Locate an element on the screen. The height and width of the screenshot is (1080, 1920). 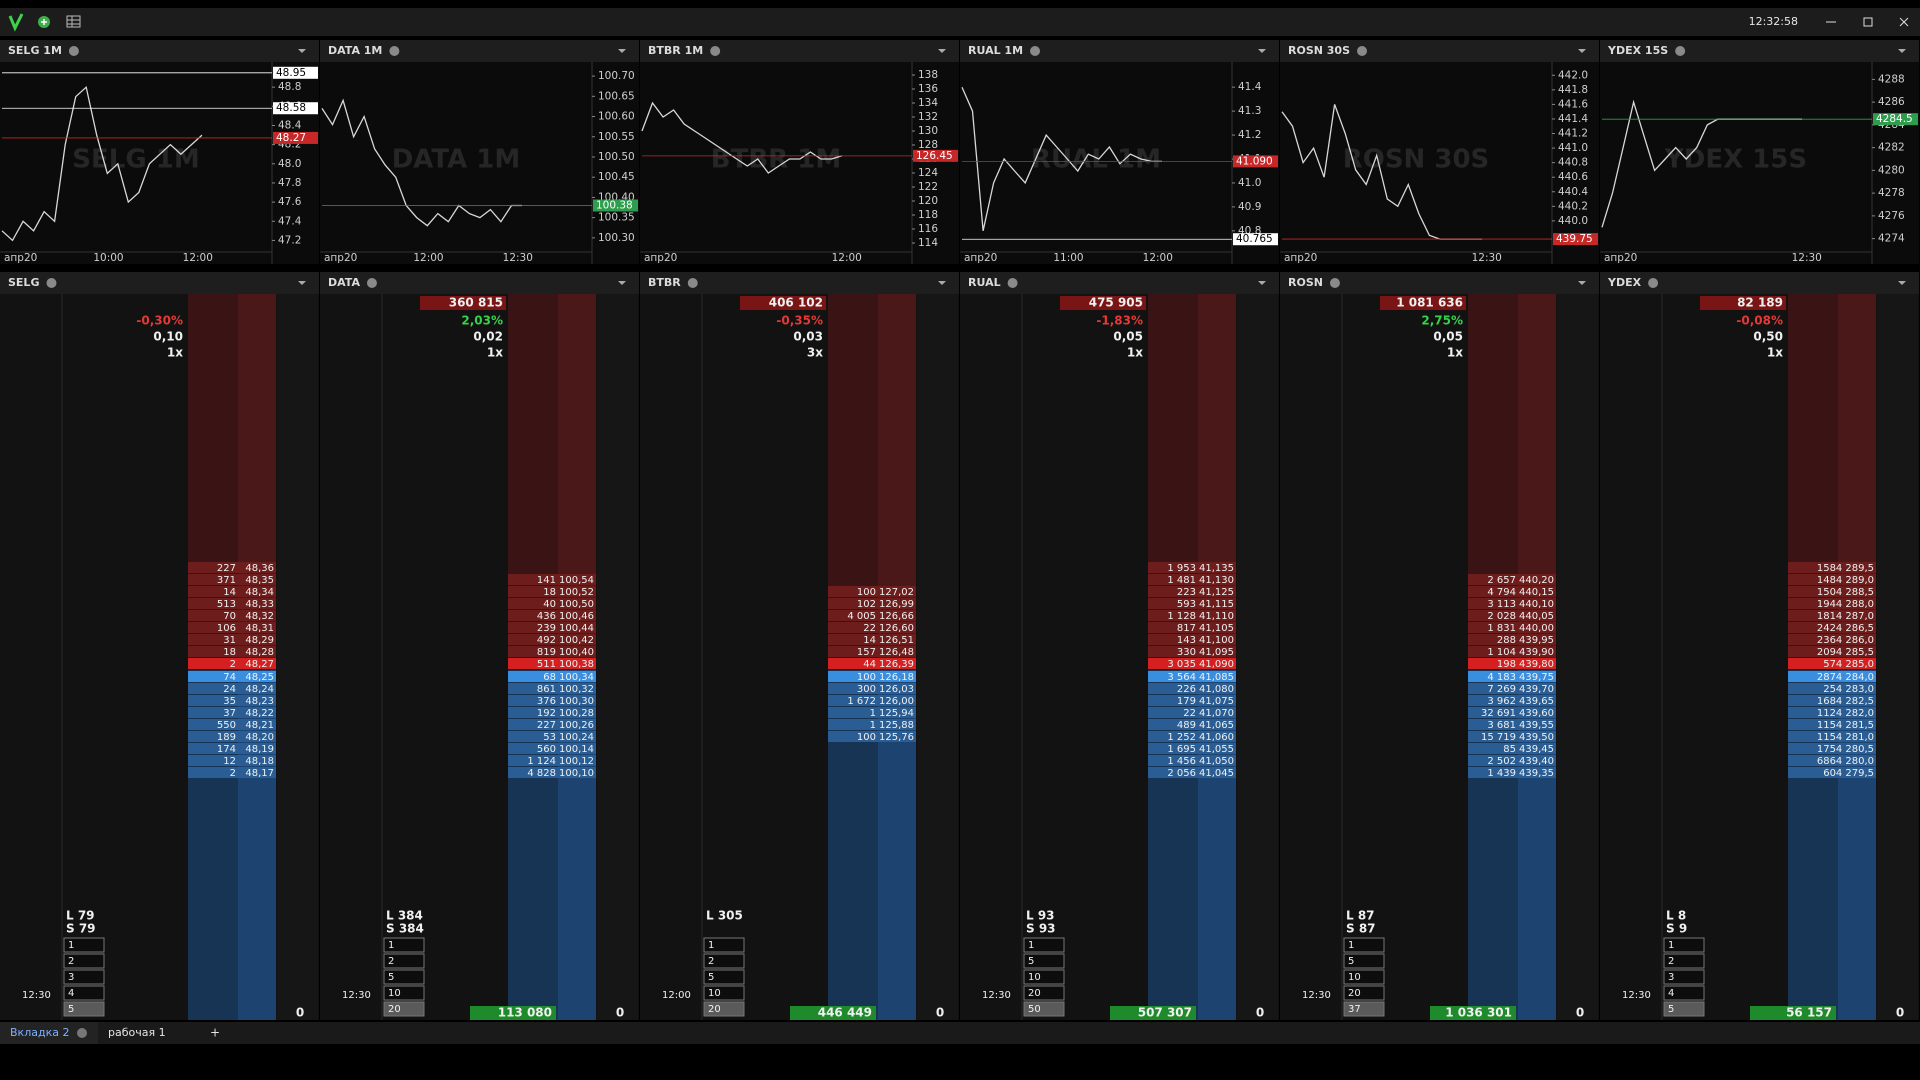
bid-volume: 175 is located at coordinates (1826, 749).